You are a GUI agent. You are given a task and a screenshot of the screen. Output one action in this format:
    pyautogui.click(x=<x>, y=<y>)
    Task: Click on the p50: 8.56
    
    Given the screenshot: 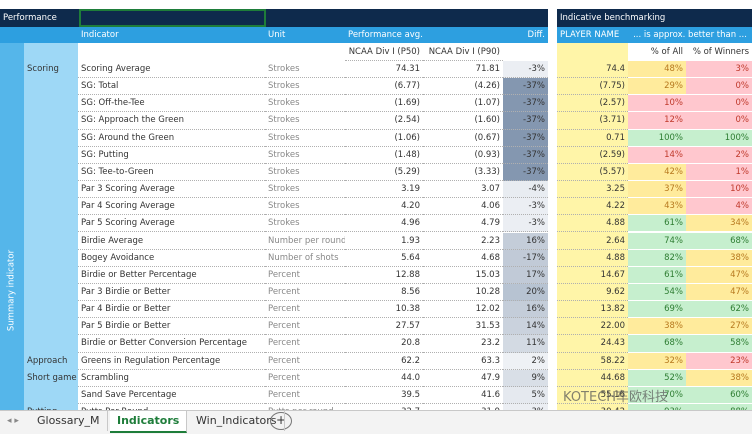 What is the action you would take?
    pyautogui.click(x=384, y=293)
    